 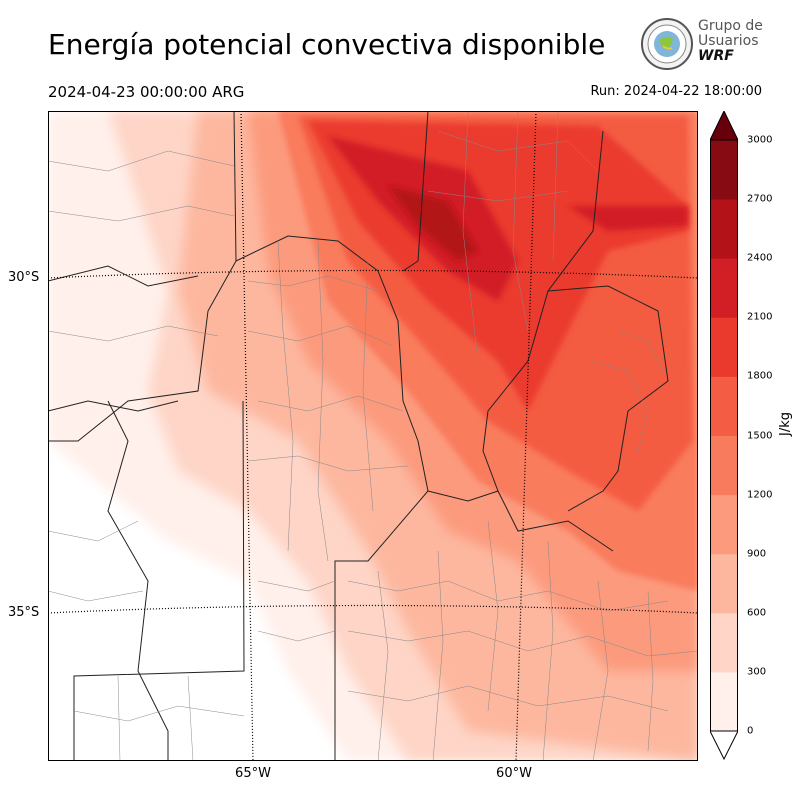 What do you see at coordinates (526, 436) in the screenshot?
I see `meridian-60w` at bounding box center [526, 436].